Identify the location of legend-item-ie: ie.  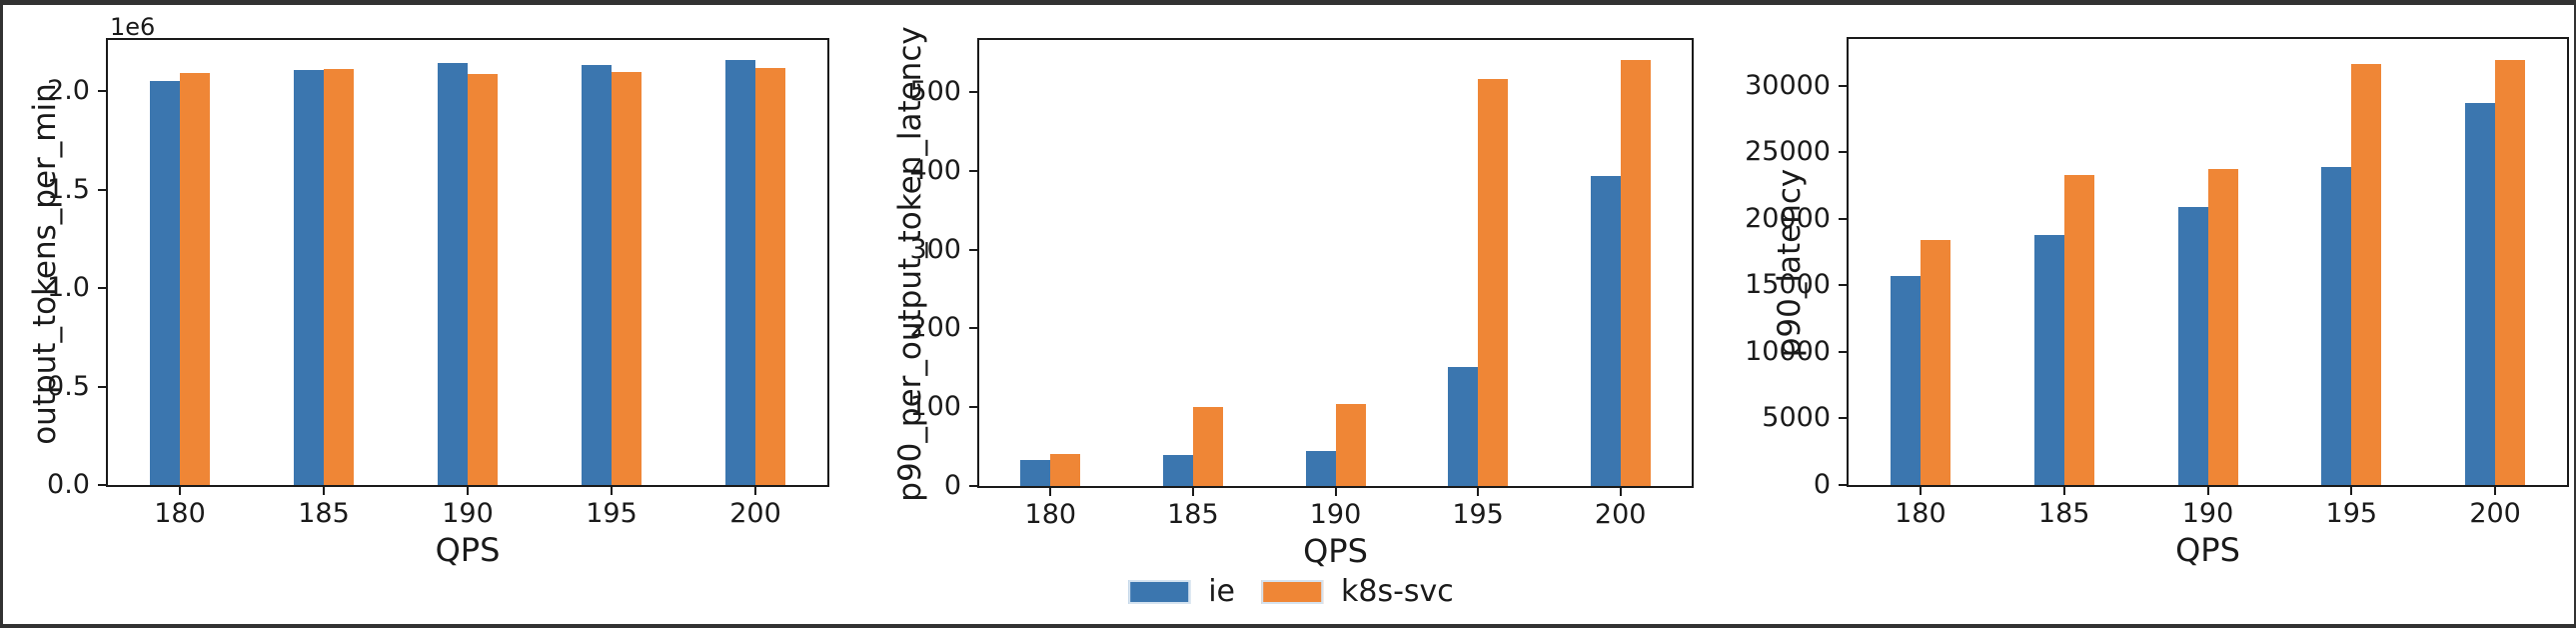
(1181, 592).